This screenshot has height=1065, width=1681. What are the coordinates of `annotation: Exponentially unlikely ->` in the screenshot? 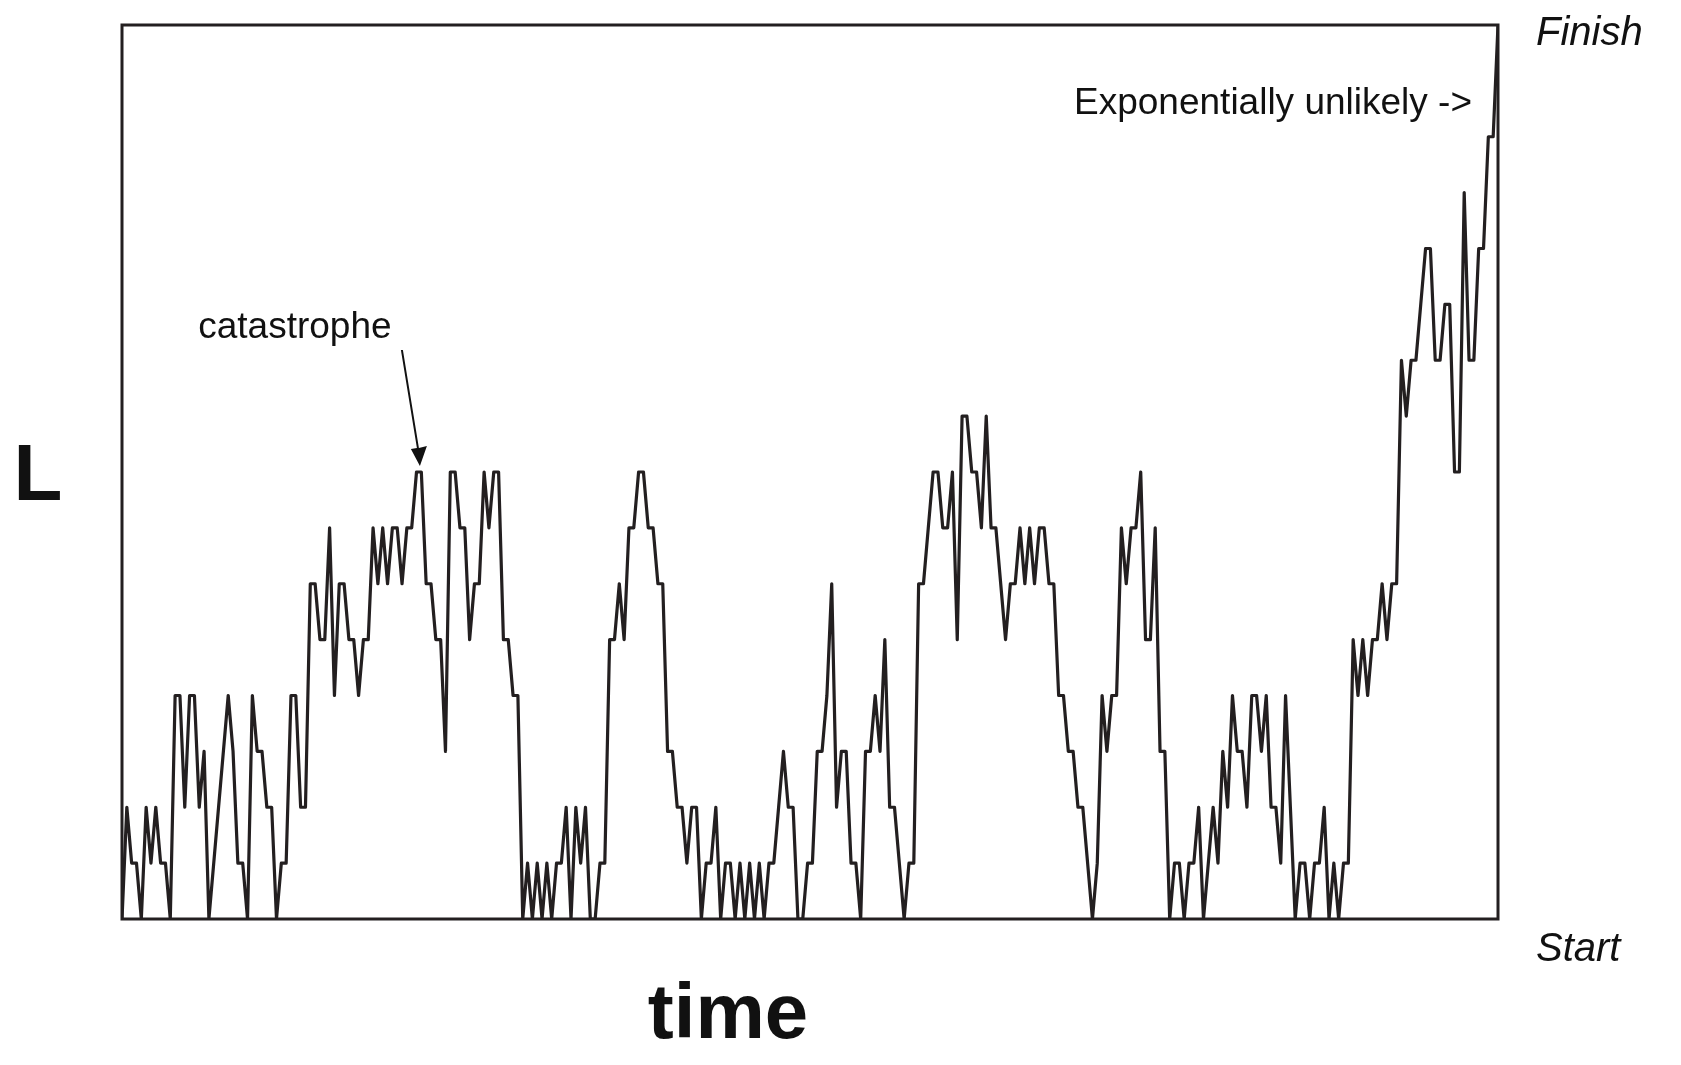 It's located at (1273, 101).